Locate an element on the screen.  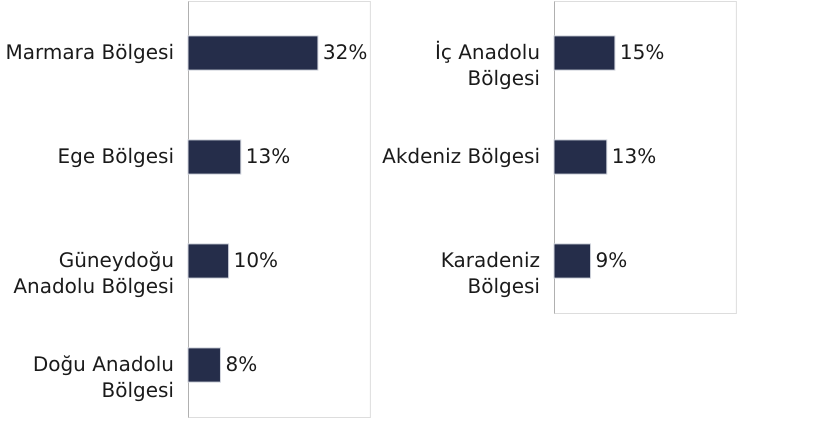
y-tick-label: İç Anadolu Bölgesi is located at coordinates (487, 65).